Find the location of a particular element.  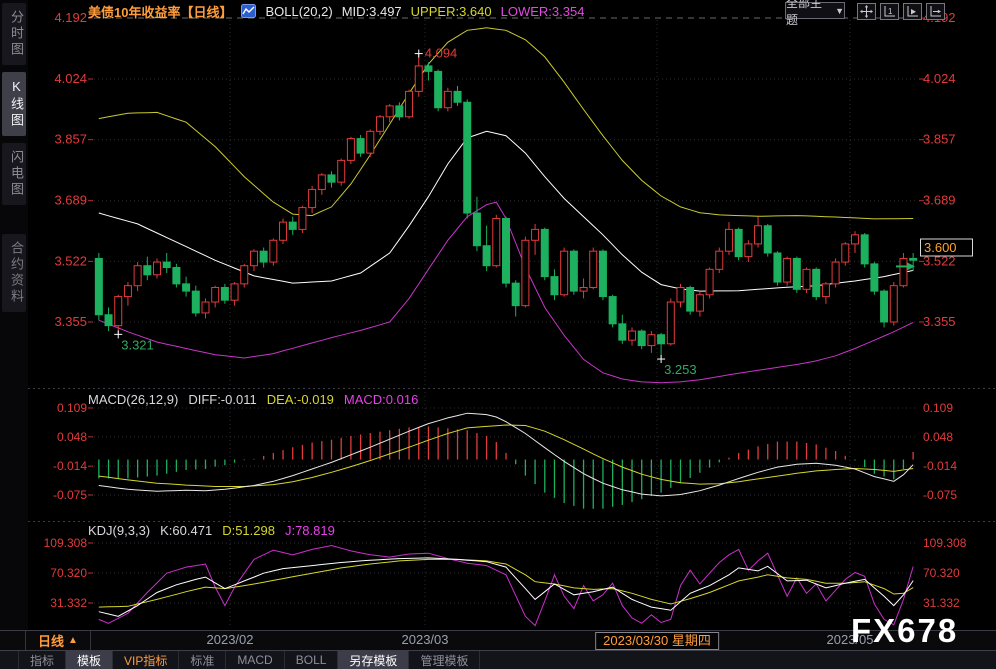

main-axis-label-left: 3.689 is located at coordinates (70, 200).